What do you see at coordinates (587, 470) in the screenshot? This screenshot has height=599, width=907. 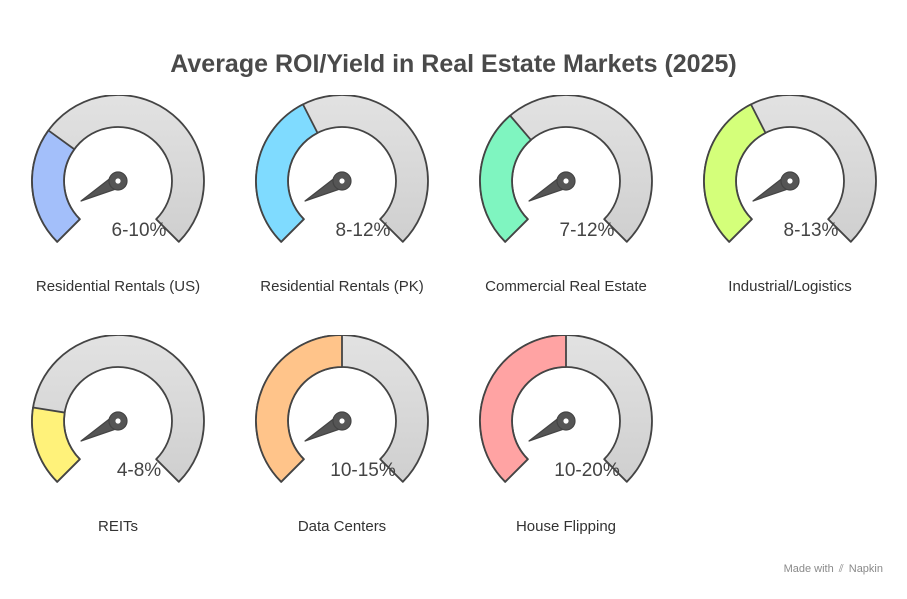 I see `gauge-value: 10-20%` at bounding box center [587, 470].